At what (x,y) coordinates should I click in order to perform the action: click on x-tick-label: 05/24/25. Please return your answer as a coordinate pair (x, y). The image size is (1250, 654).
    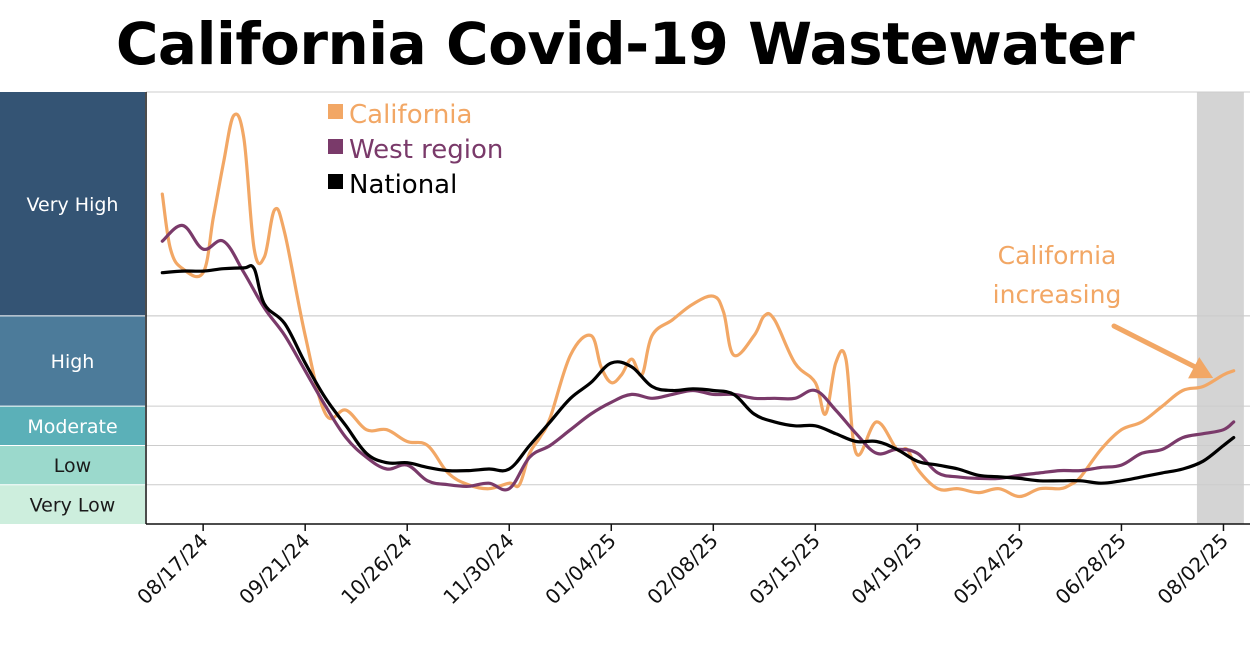
    Looking at the image, I should click on (988, 569).